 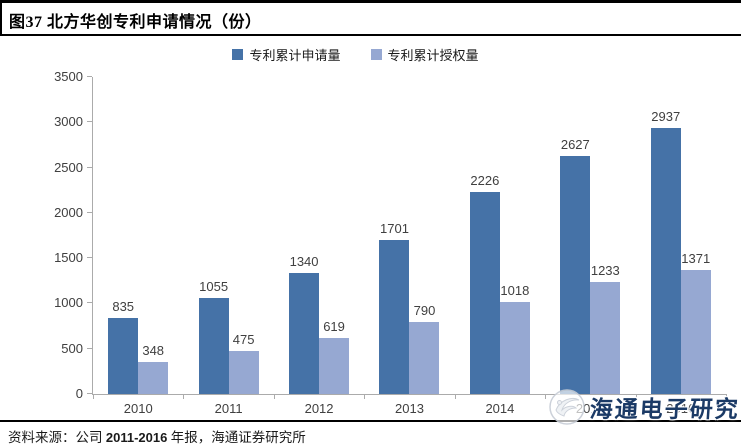 I want to click on source-prefix: 资料来源：公司, so click(x=57, y=437).